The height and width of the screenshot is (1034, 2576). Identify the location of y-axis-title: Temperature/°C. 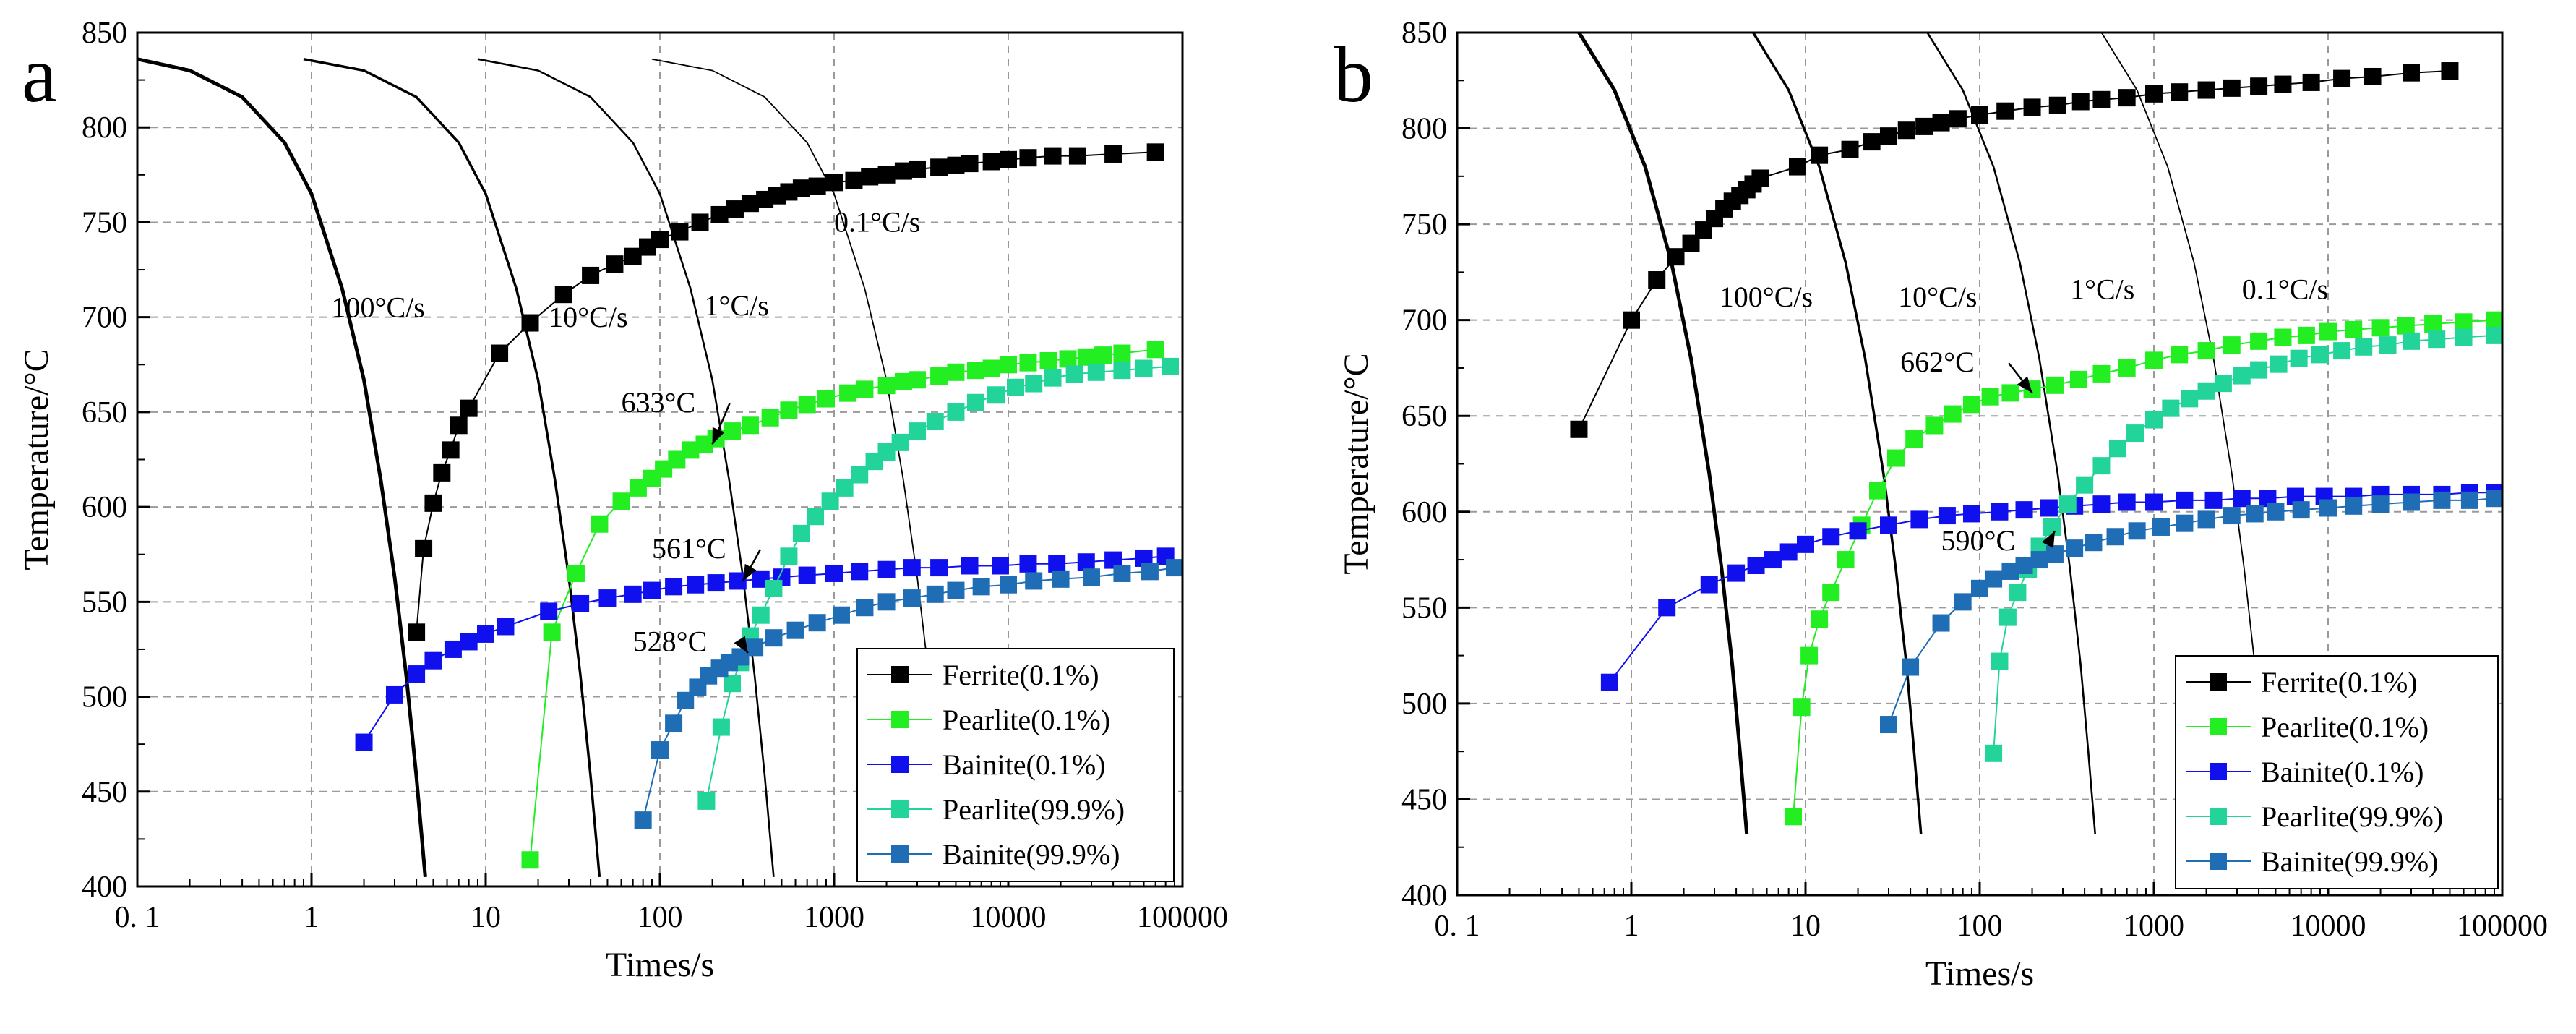
(1356, 464).